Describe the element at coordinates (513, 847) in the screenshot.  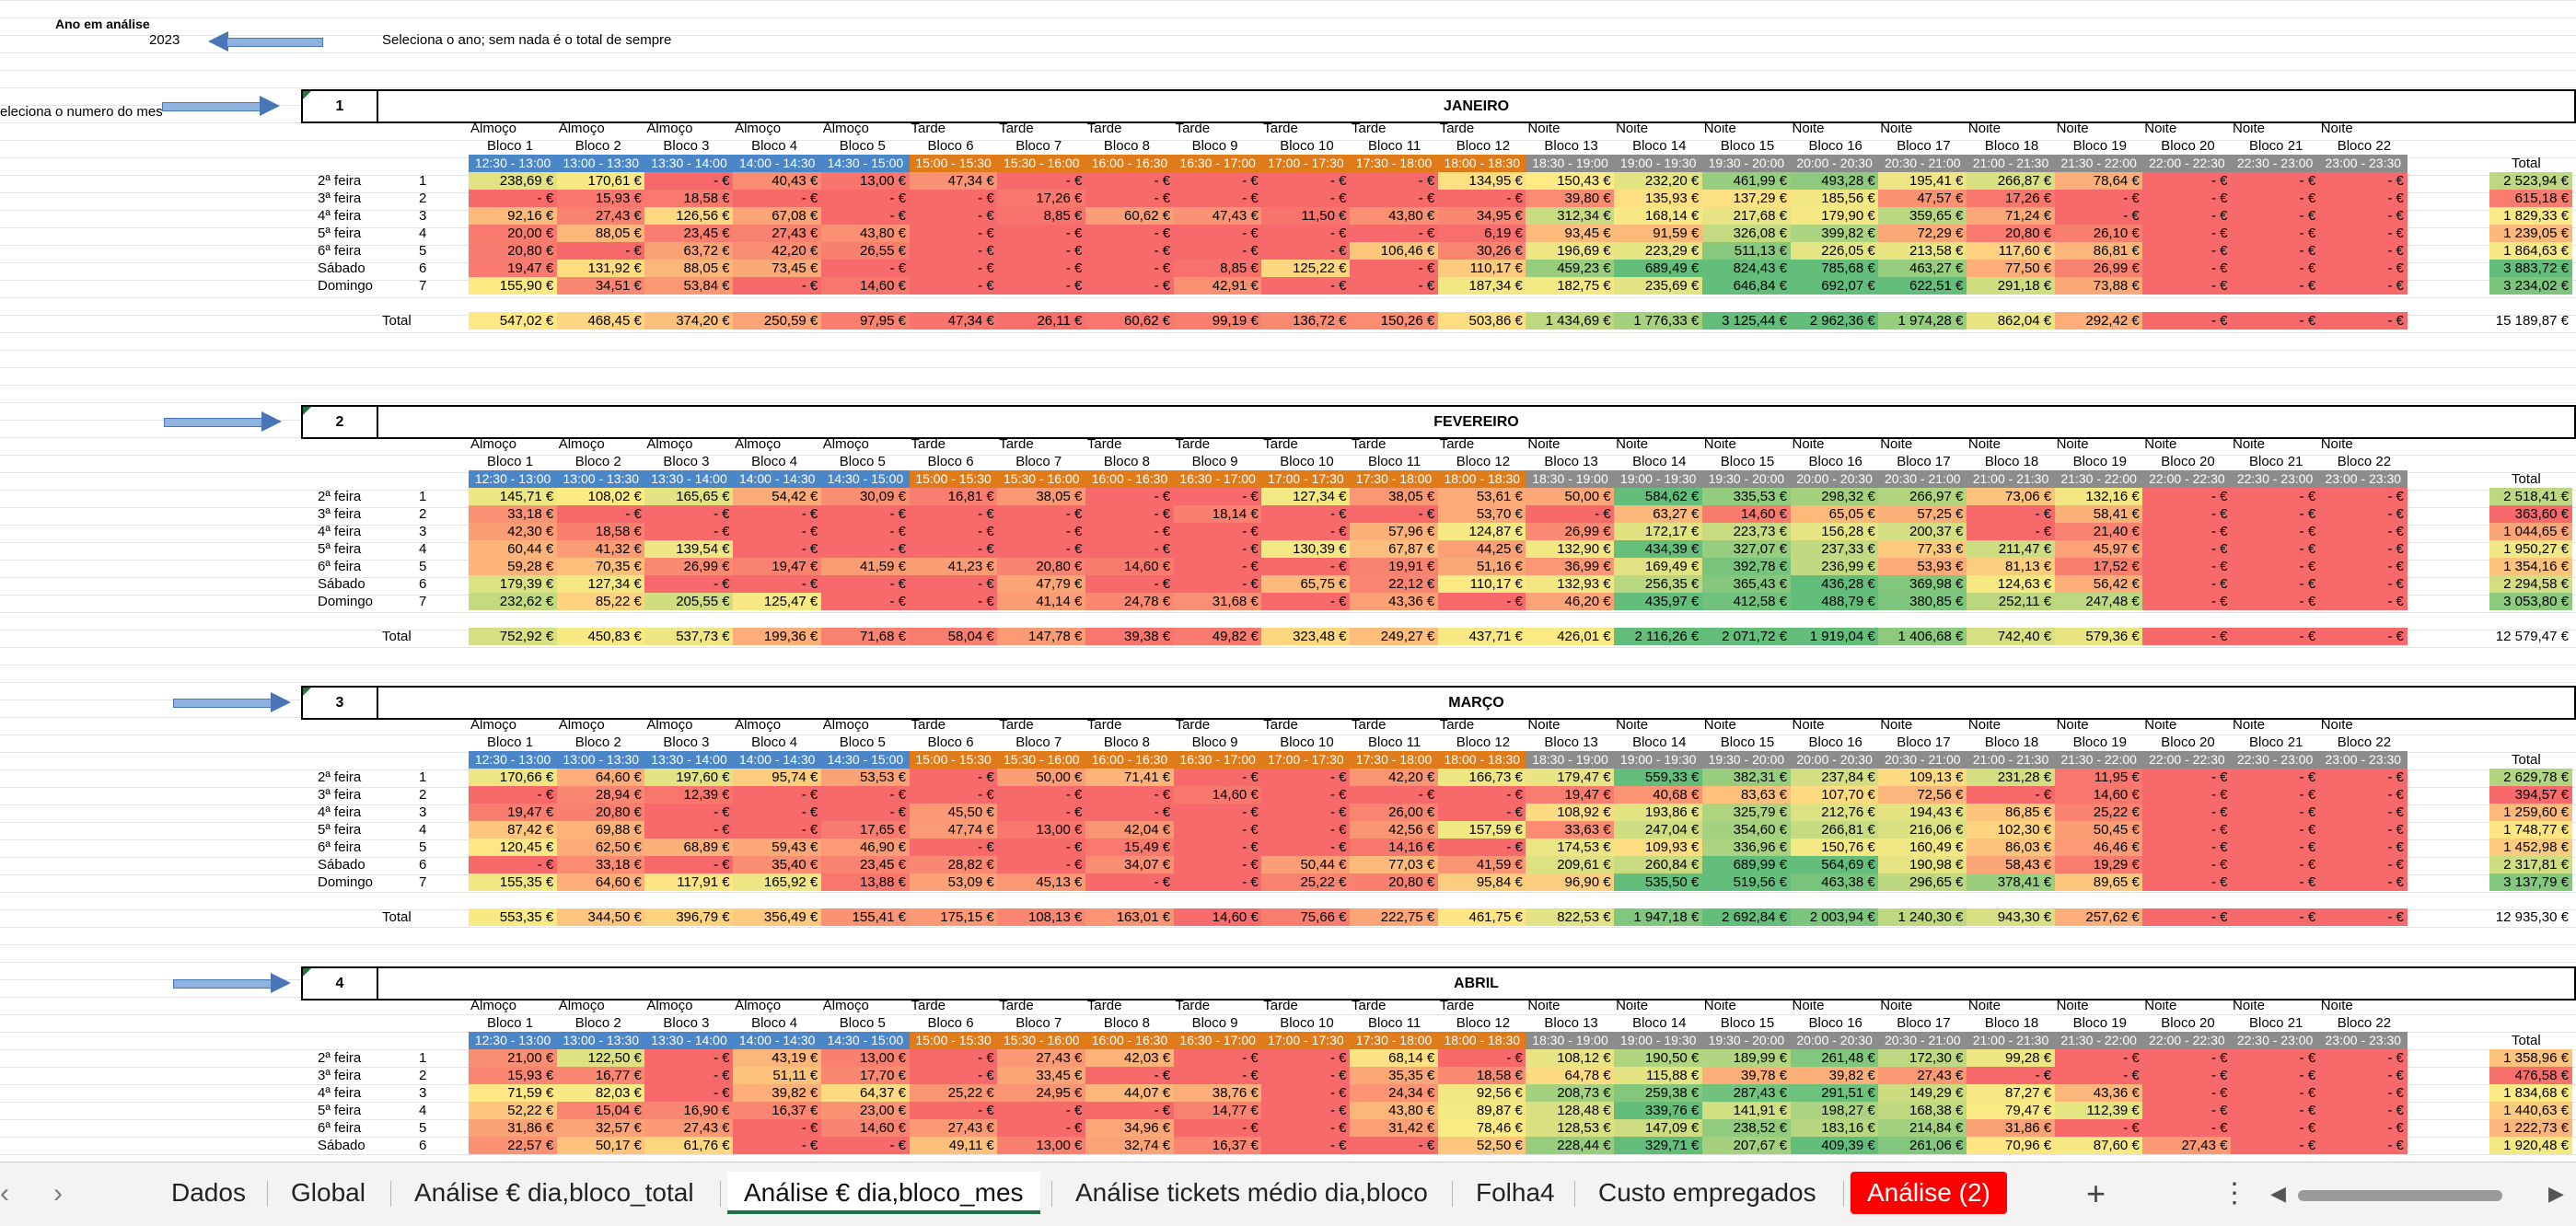
I see `value-cell: 120,45 €` at that location.